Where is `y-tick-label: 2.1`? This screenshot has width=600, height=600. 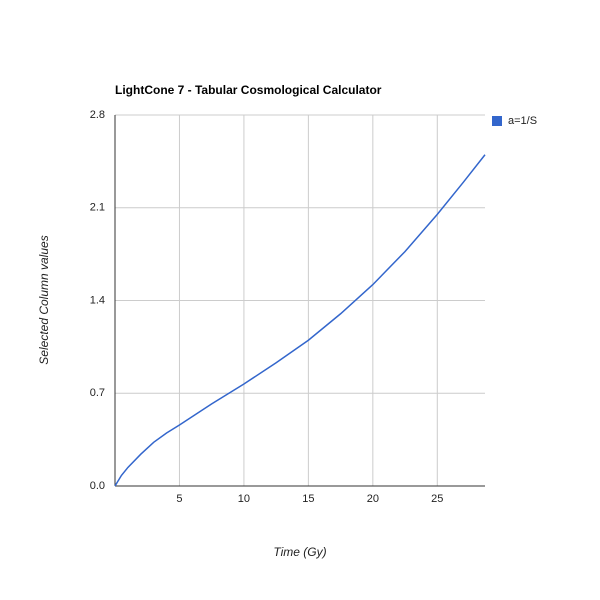
y-tick-label: 2.1 is located at coordinates (97, 208).